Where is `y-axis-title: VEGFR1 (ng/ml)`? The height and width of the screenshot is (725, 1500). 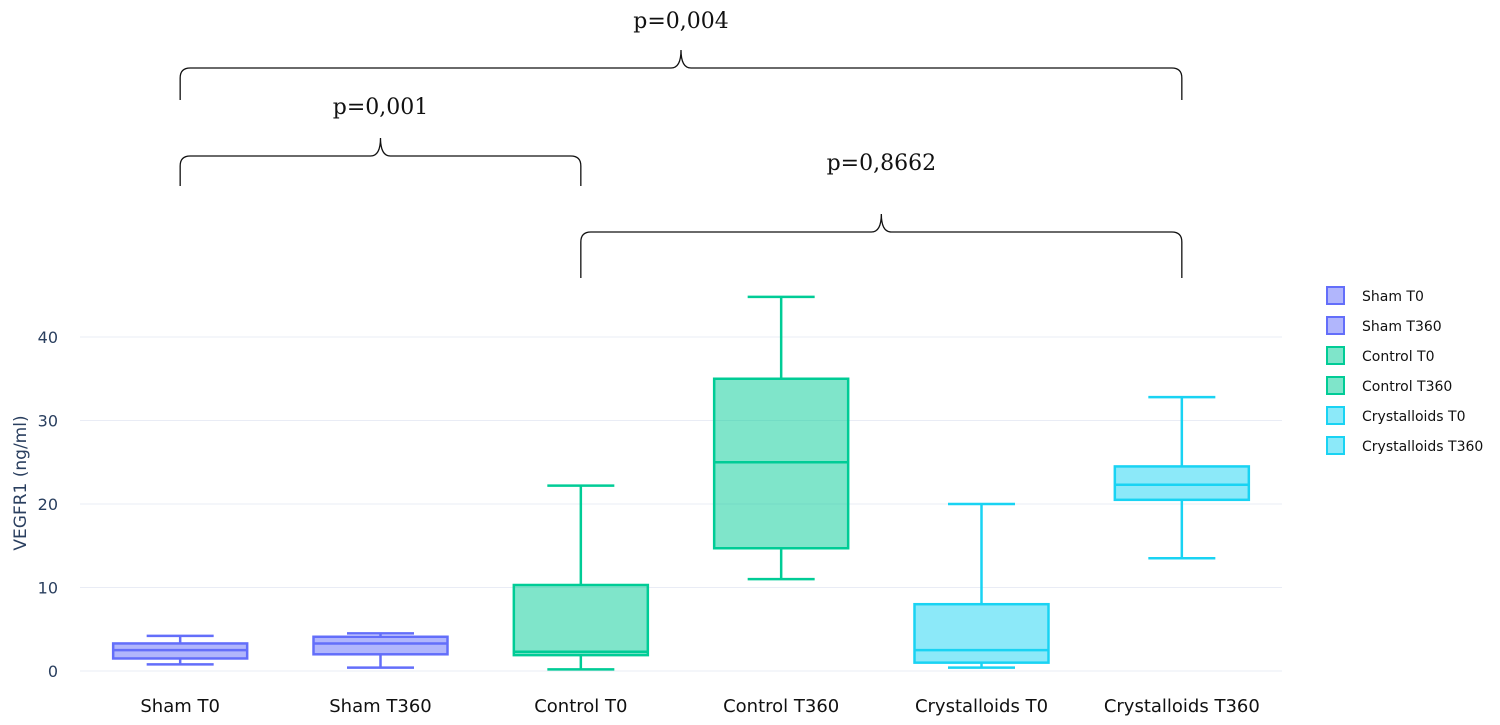
y-axis-title: VEGFR1 (ng/ml) is located at coordinates (21, 482).